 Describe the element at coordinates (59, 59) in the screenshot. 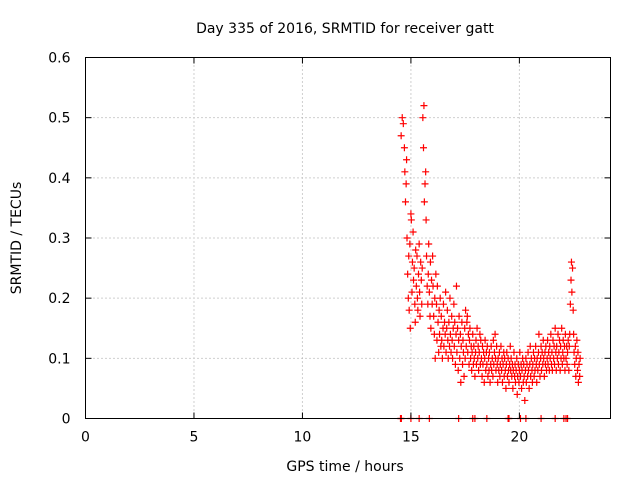

I see `y-tick-label: 0.6` at that location.